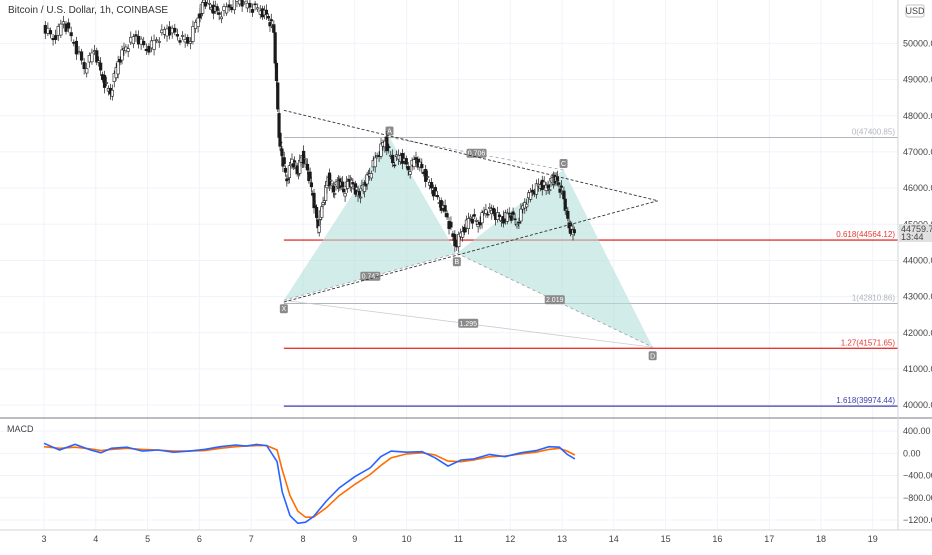  What do you see at coordinates (563, 164) in the screenshot?
I see `point-label: C` at bounding box center [563, 164].